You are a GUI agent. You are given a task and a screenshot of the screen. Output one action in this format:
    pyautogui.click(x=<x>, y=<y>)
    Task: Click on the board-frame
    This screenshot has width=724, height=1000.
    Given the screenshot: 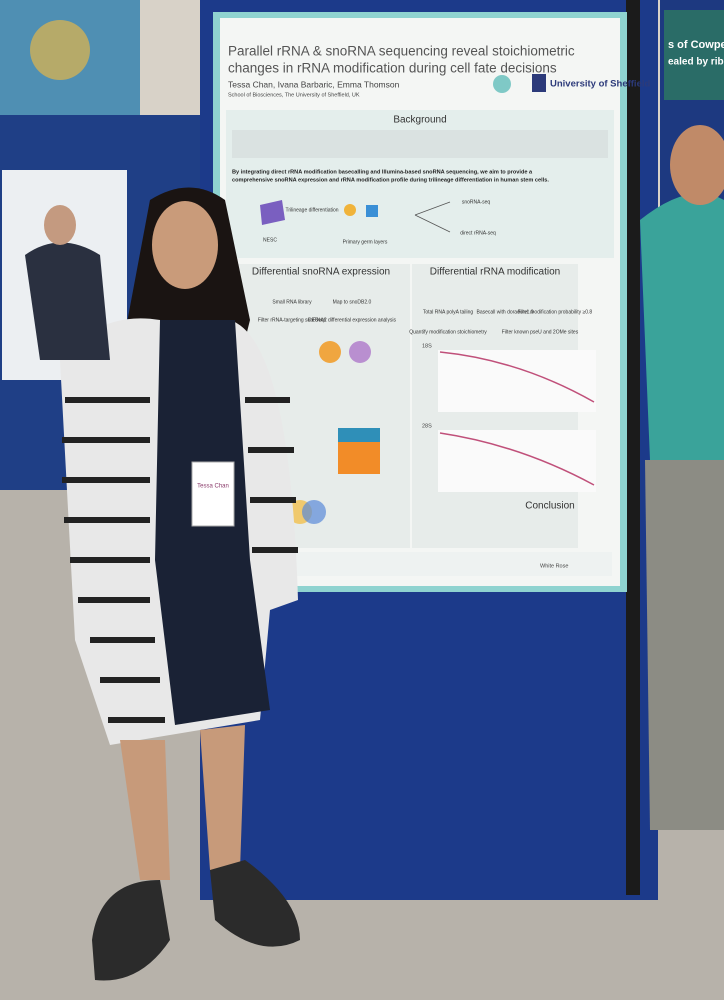 What is the action you would take?
    pyautogui.click(x=633, y=447)
    